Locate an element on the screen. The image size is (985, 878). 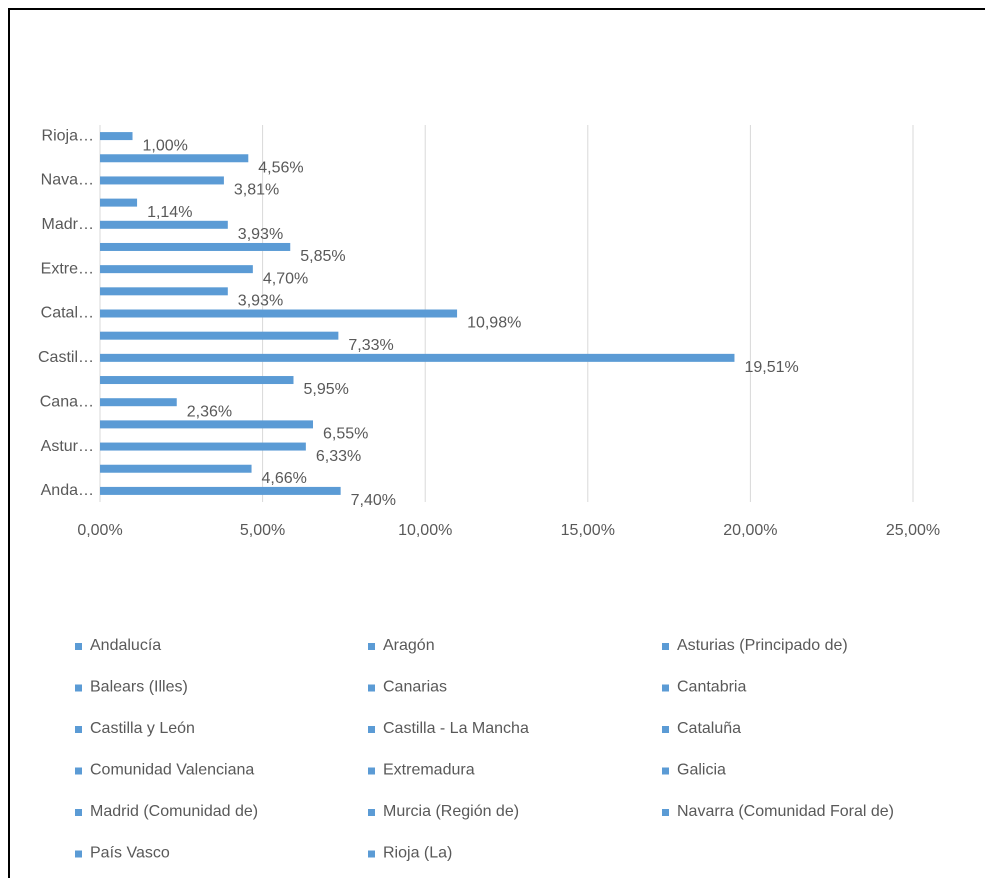
x-tick-label: 10,00% is located at coordinates (425, 530).